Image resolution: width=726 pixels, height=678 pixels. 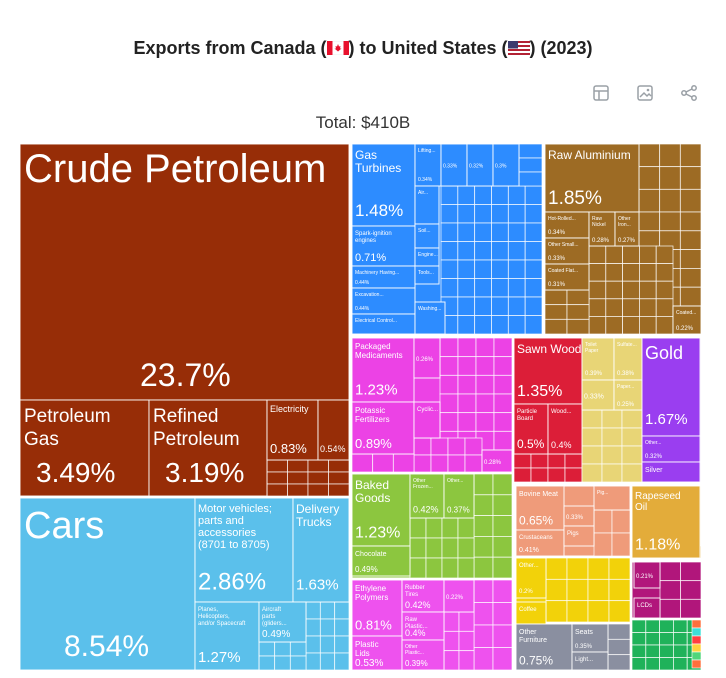 I want to click on small-animal-tile, so click(x=621, y=544).